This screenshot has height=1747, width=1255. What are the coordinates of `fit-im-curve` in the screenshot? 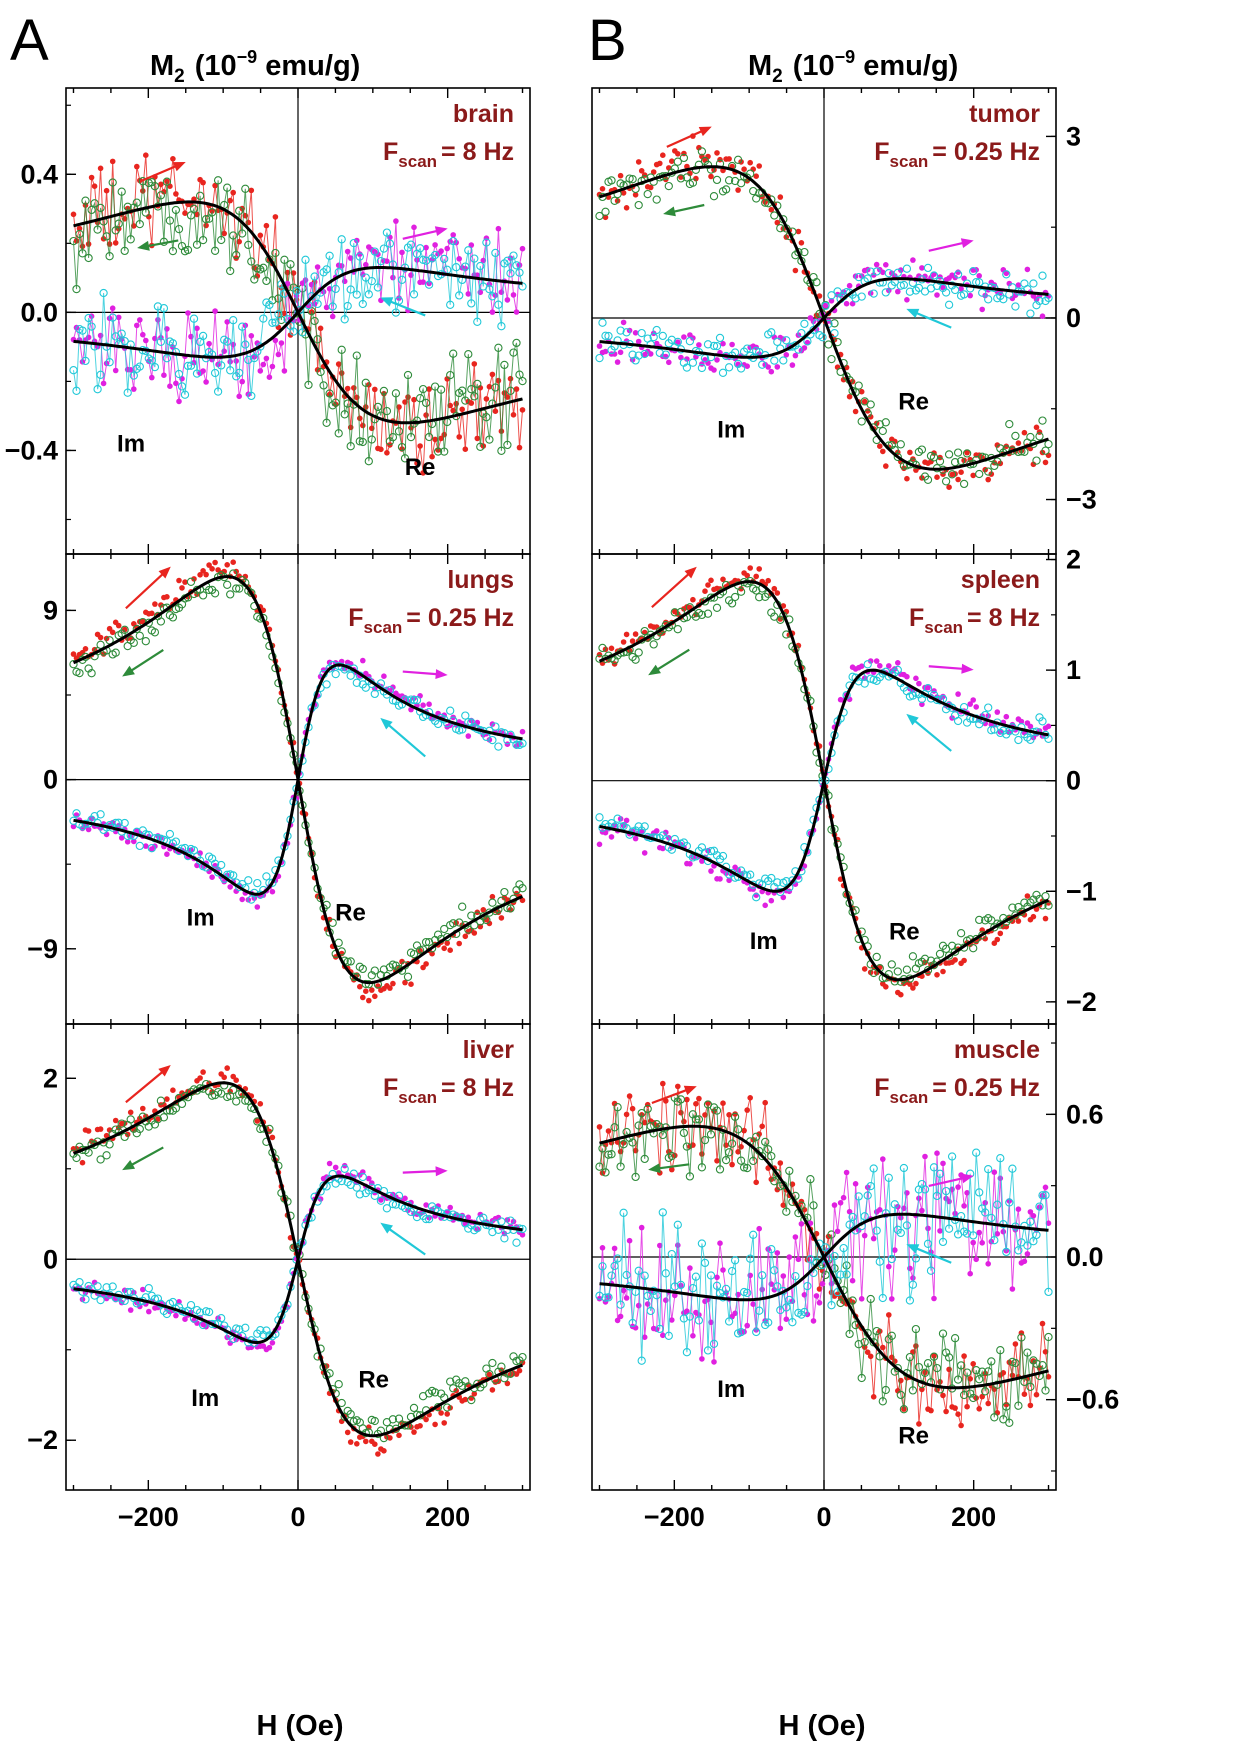 It's located at (298, 312).